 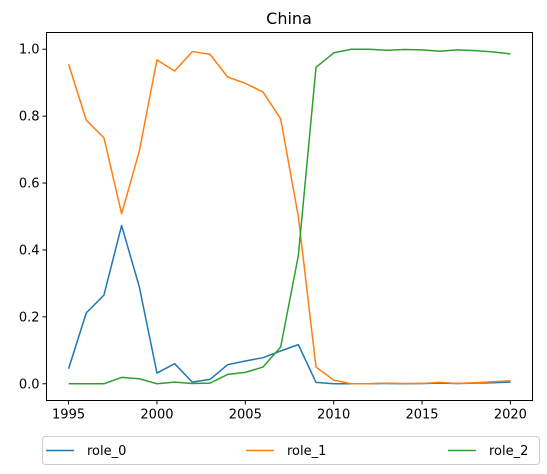 What do you see at coordinates (289, 18) in the screenshot?
I see `chart-title: China` at bounding box center [289, 18].